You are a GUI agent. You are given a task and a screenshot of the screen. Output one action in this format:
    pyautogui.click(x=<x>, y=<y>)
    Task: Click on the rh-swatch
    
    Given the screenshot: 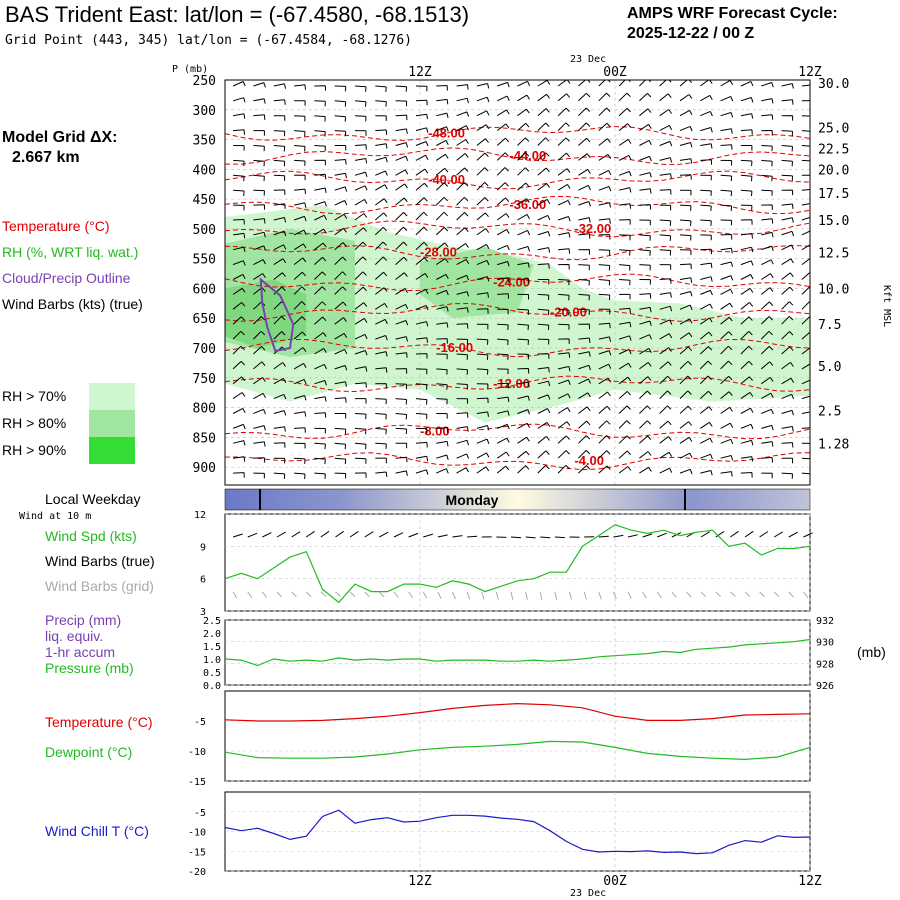 What is the action you would take?
    pyautogui.click(x=112, y=423)
    